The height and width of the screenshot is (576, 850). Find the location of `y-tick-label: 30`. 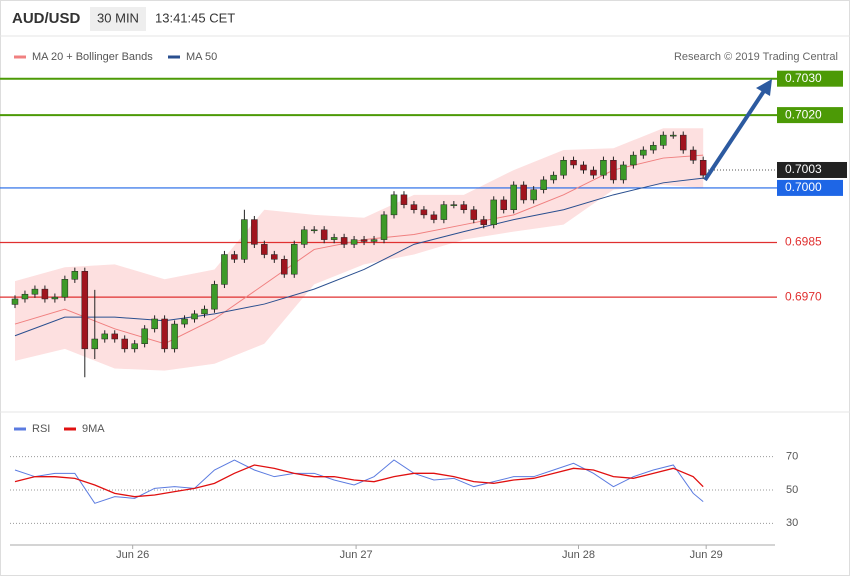

y-tick-label: 30 is located at coordinates (792, 523).